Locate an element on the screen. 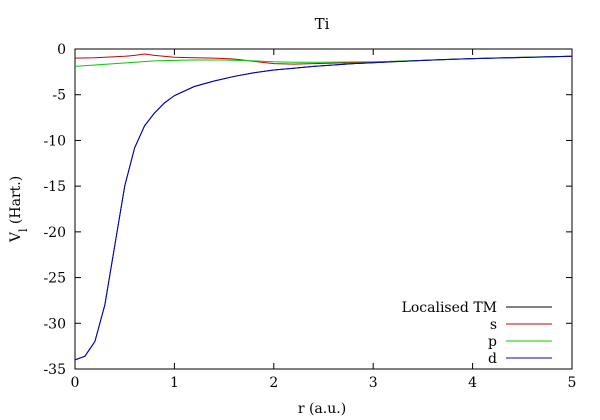 Image resolution: width=600 pixels, height=420 pixels. y-tick-label-3: -15 is located at coordinates (54, 187).